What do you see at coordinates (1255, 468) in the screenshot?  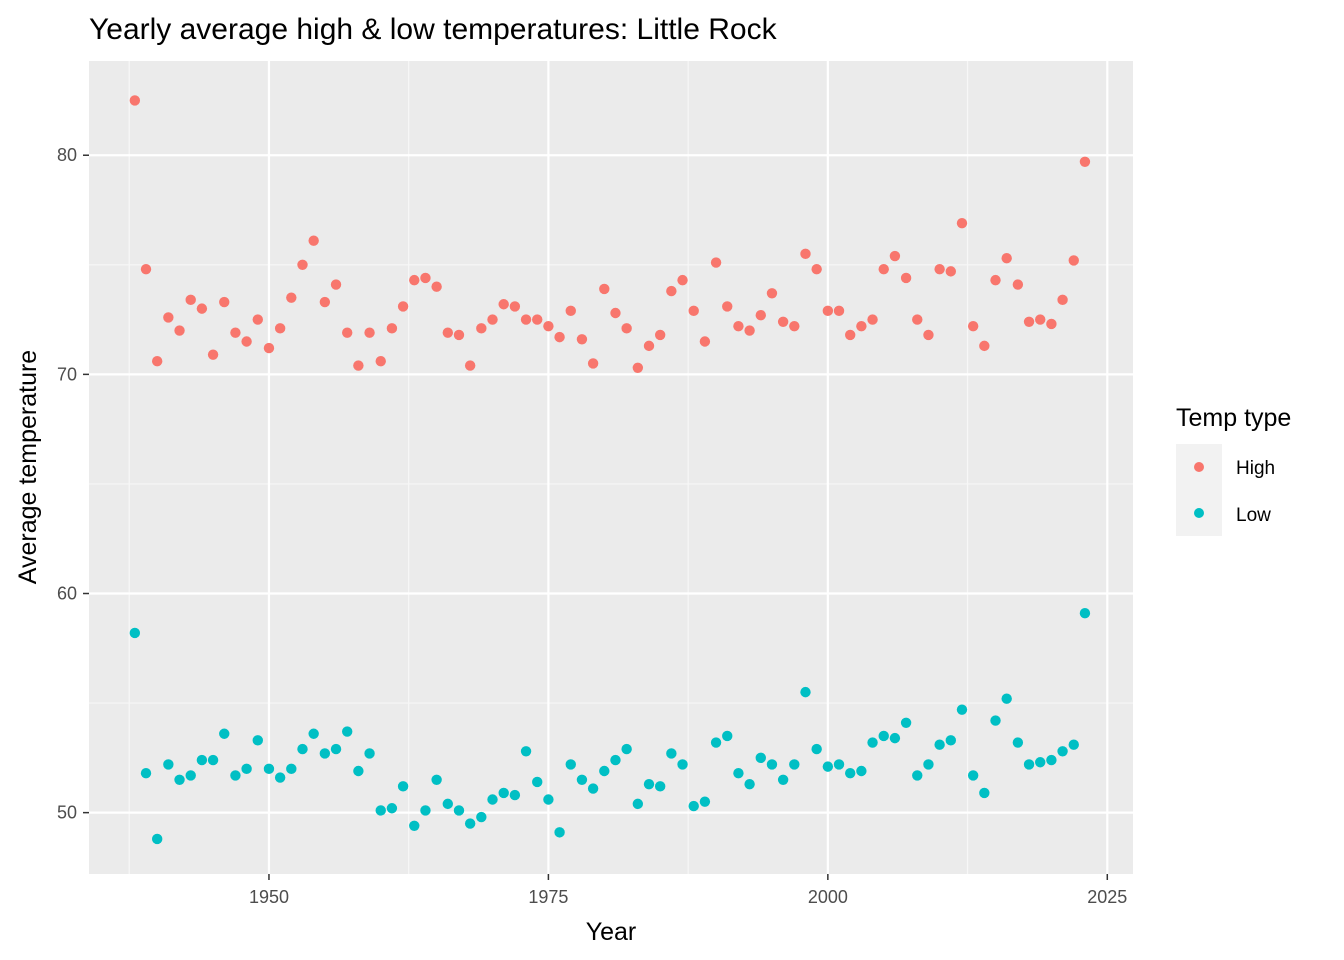 I see `legend-label-high: High` at bounding box center [1255, 468].